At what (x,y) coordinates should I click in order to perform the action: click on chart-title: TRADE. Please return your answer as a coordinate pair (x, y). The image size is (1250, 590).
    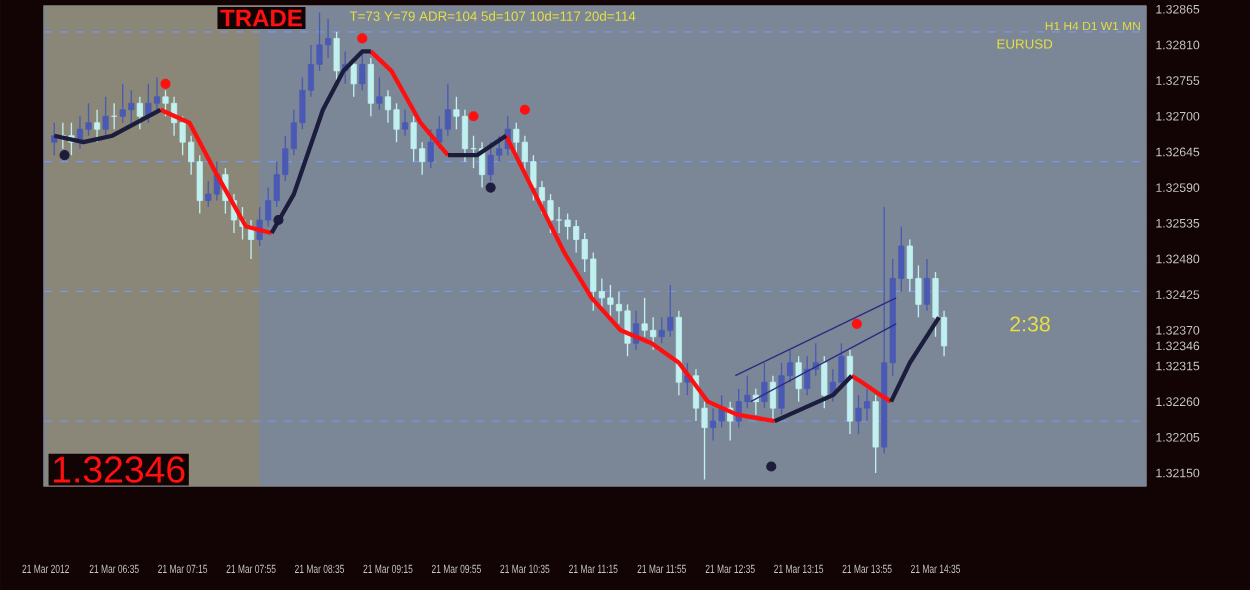
    Looking at the image, I should click on (261, 18).